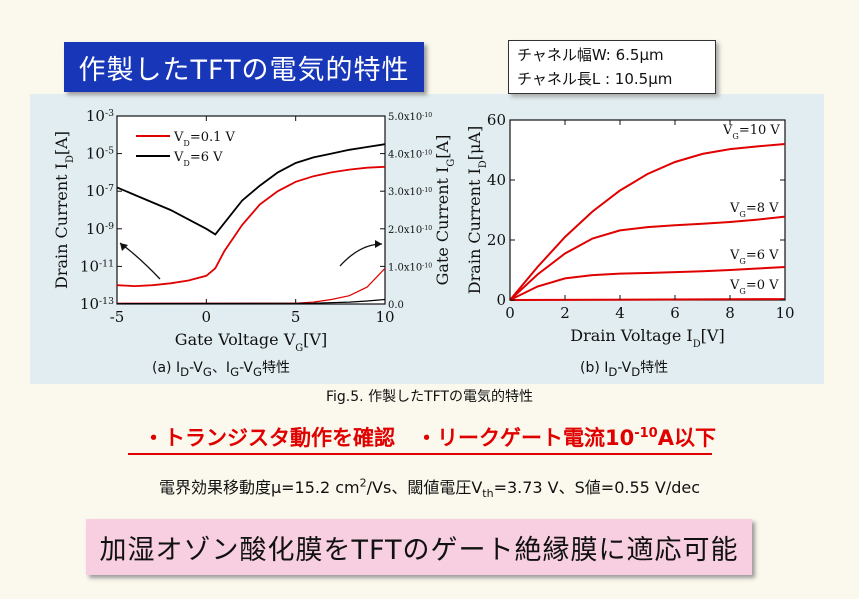  I want to click on highlight-text: ・トランジスタ動作を確認 ・リークゲート電流10-10A以下, so click(429, 438).